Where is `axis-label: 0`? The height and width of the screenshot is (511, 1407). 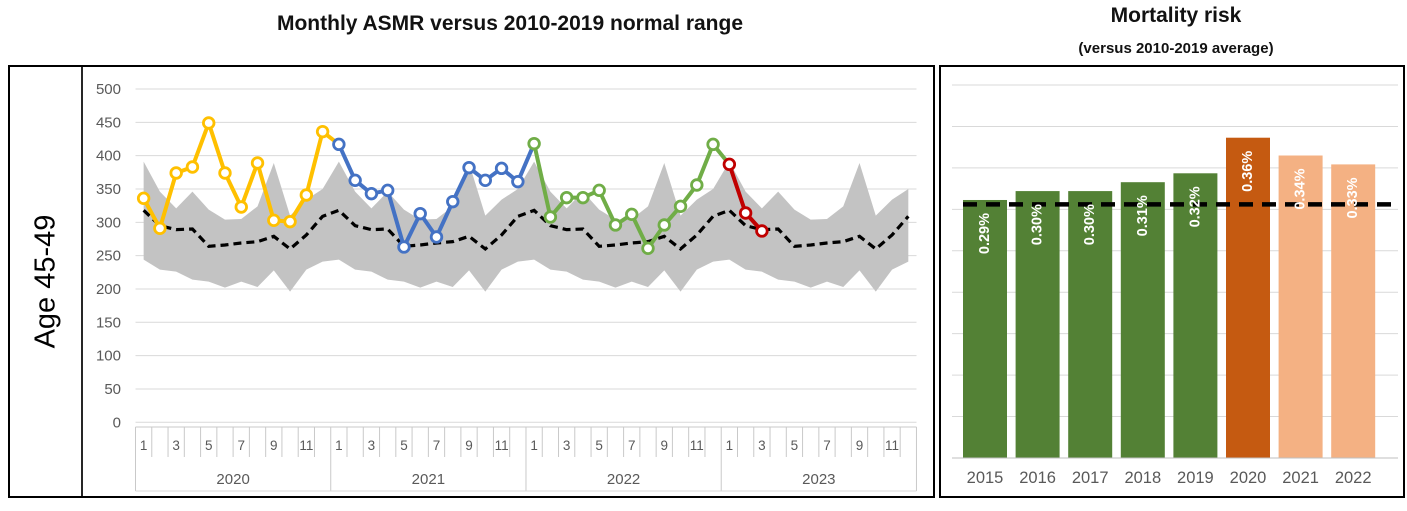
axis-label: 0 is located at coordinates (117, 422).